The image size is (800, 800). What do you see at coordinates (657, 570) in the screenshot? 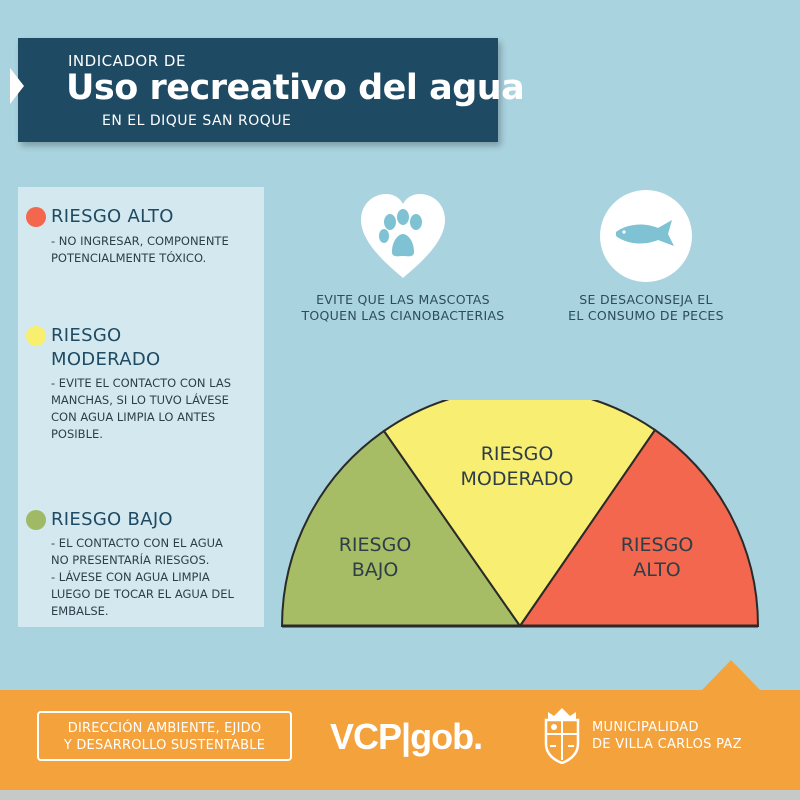
I see `gauge-label-high-2: ALTO` at bounding box center [657, 570].